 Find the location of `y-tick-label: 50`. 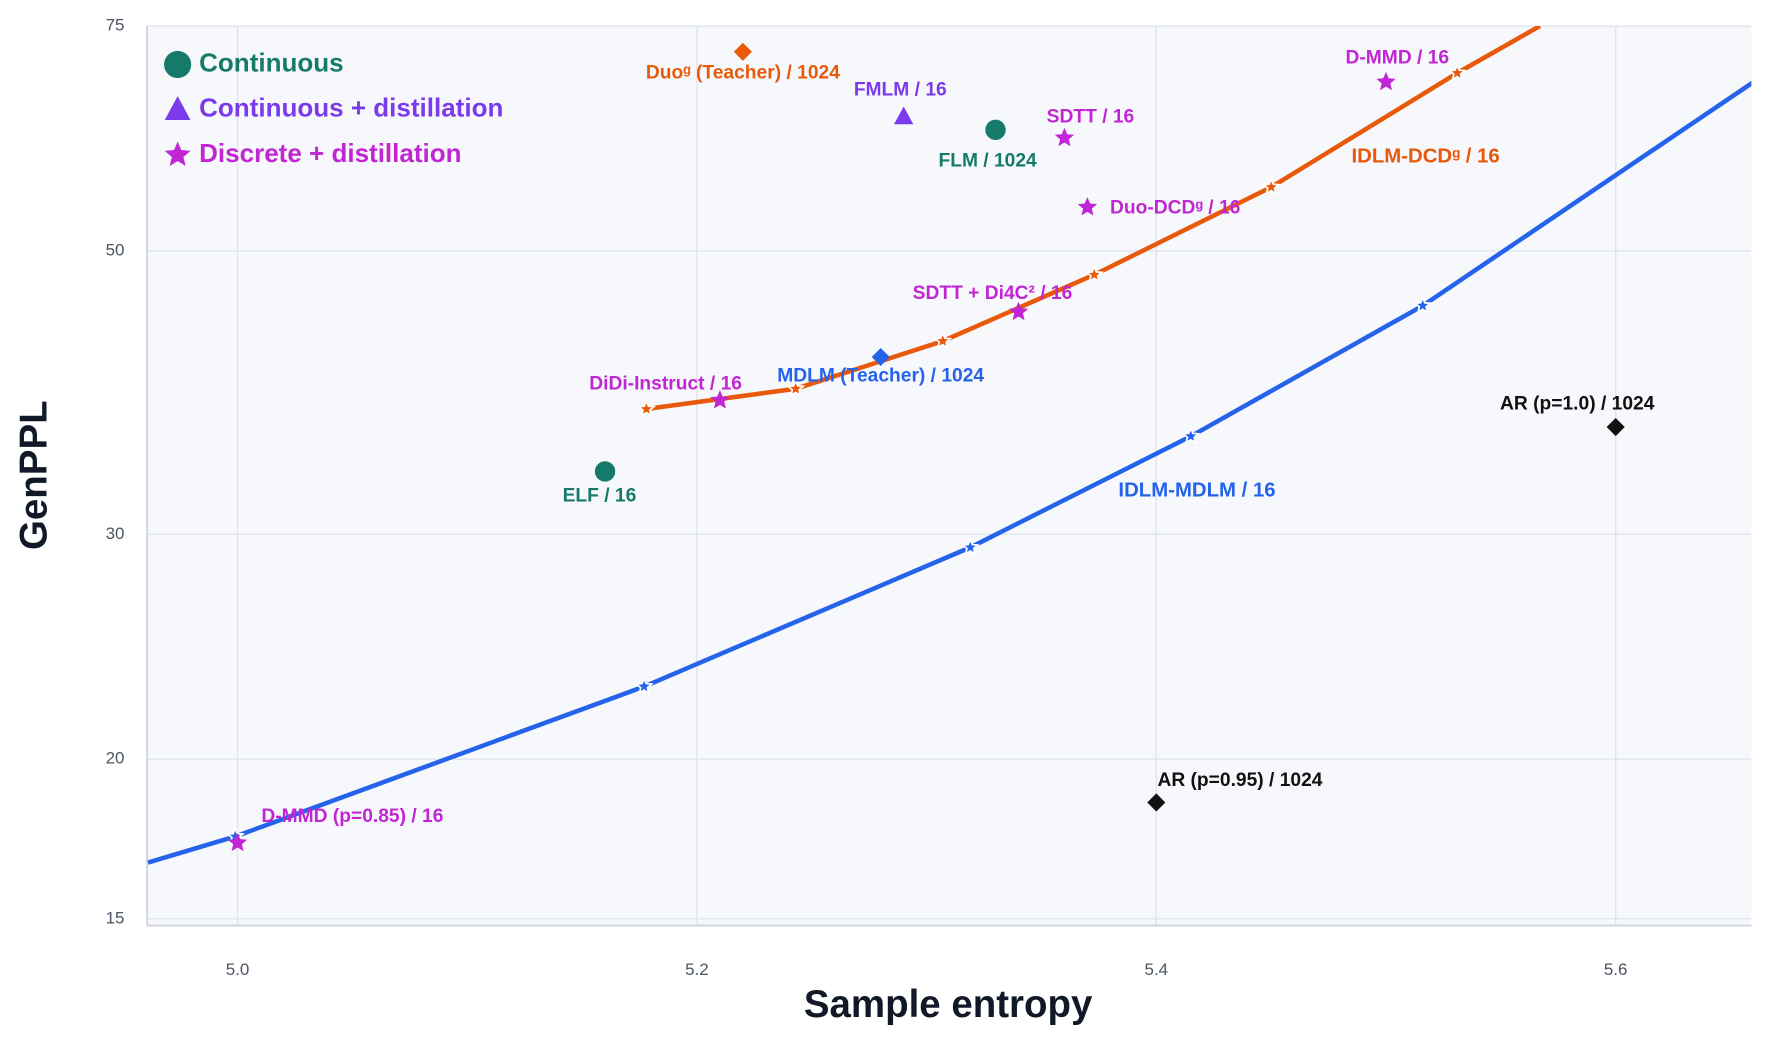

y-tick-label: 50 is located at coordinates (115, 249).